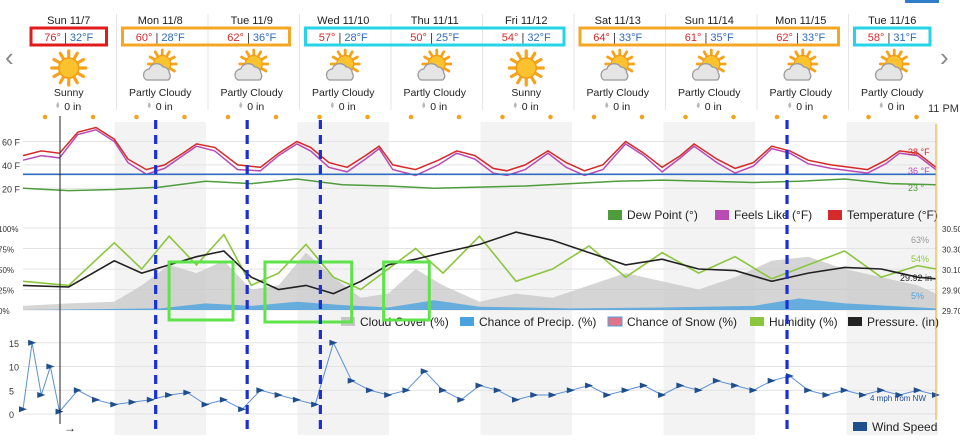  I want to click on temperature-line, so click(479, 149).